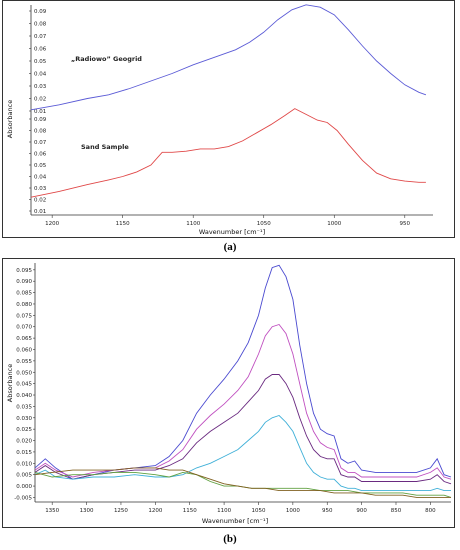 The image size is (460, 550). I want to click on y-tick-label: 0.055, so click(24, 362).